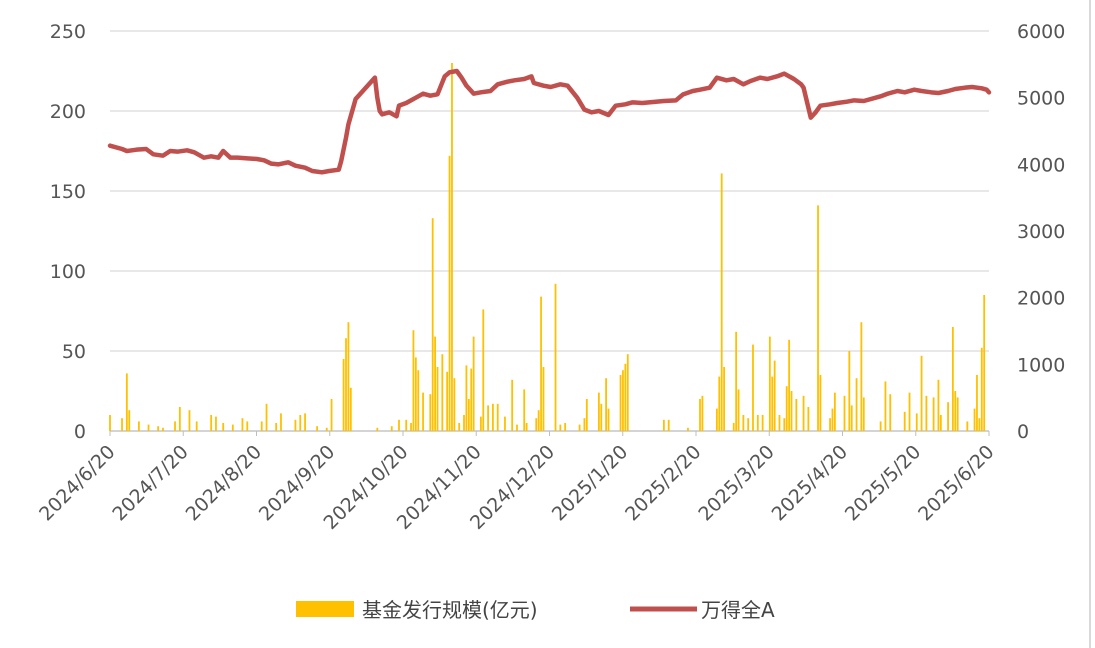 This screenshot has width=1095, height=648. What do you see at coordinates (68, 32) in the screenshot?
I see `left-tick-label: 250` at bounding box center [68, 32].